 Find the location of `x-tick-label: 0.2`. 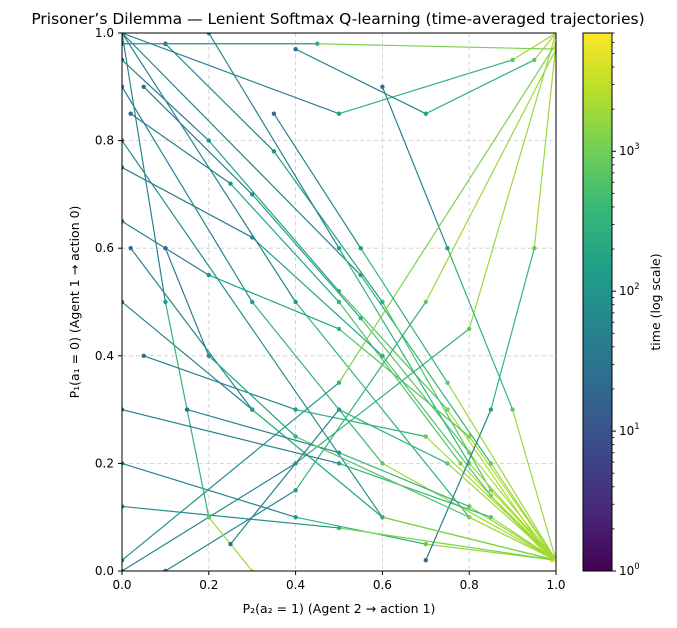

x-tick-label: 0.2 is located at coordinates (208, 585).